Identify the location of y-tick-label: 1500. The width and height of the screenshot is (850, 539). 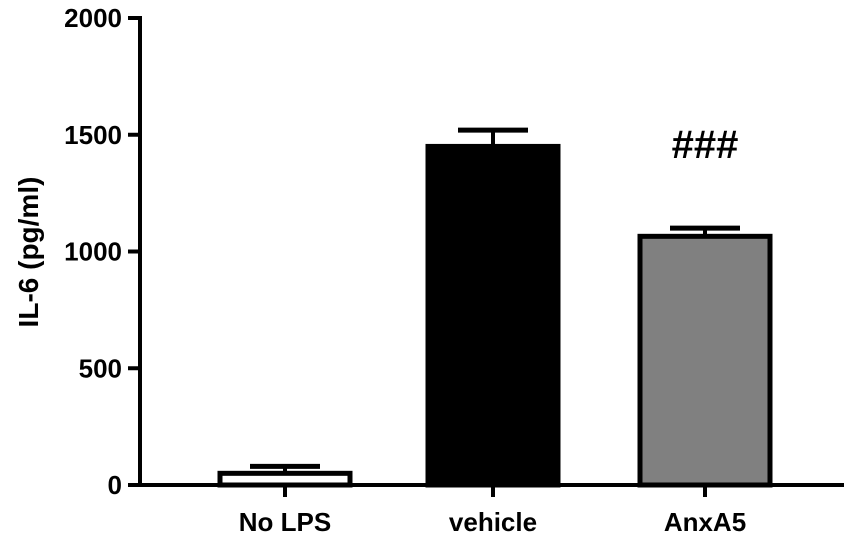
(93, 135).